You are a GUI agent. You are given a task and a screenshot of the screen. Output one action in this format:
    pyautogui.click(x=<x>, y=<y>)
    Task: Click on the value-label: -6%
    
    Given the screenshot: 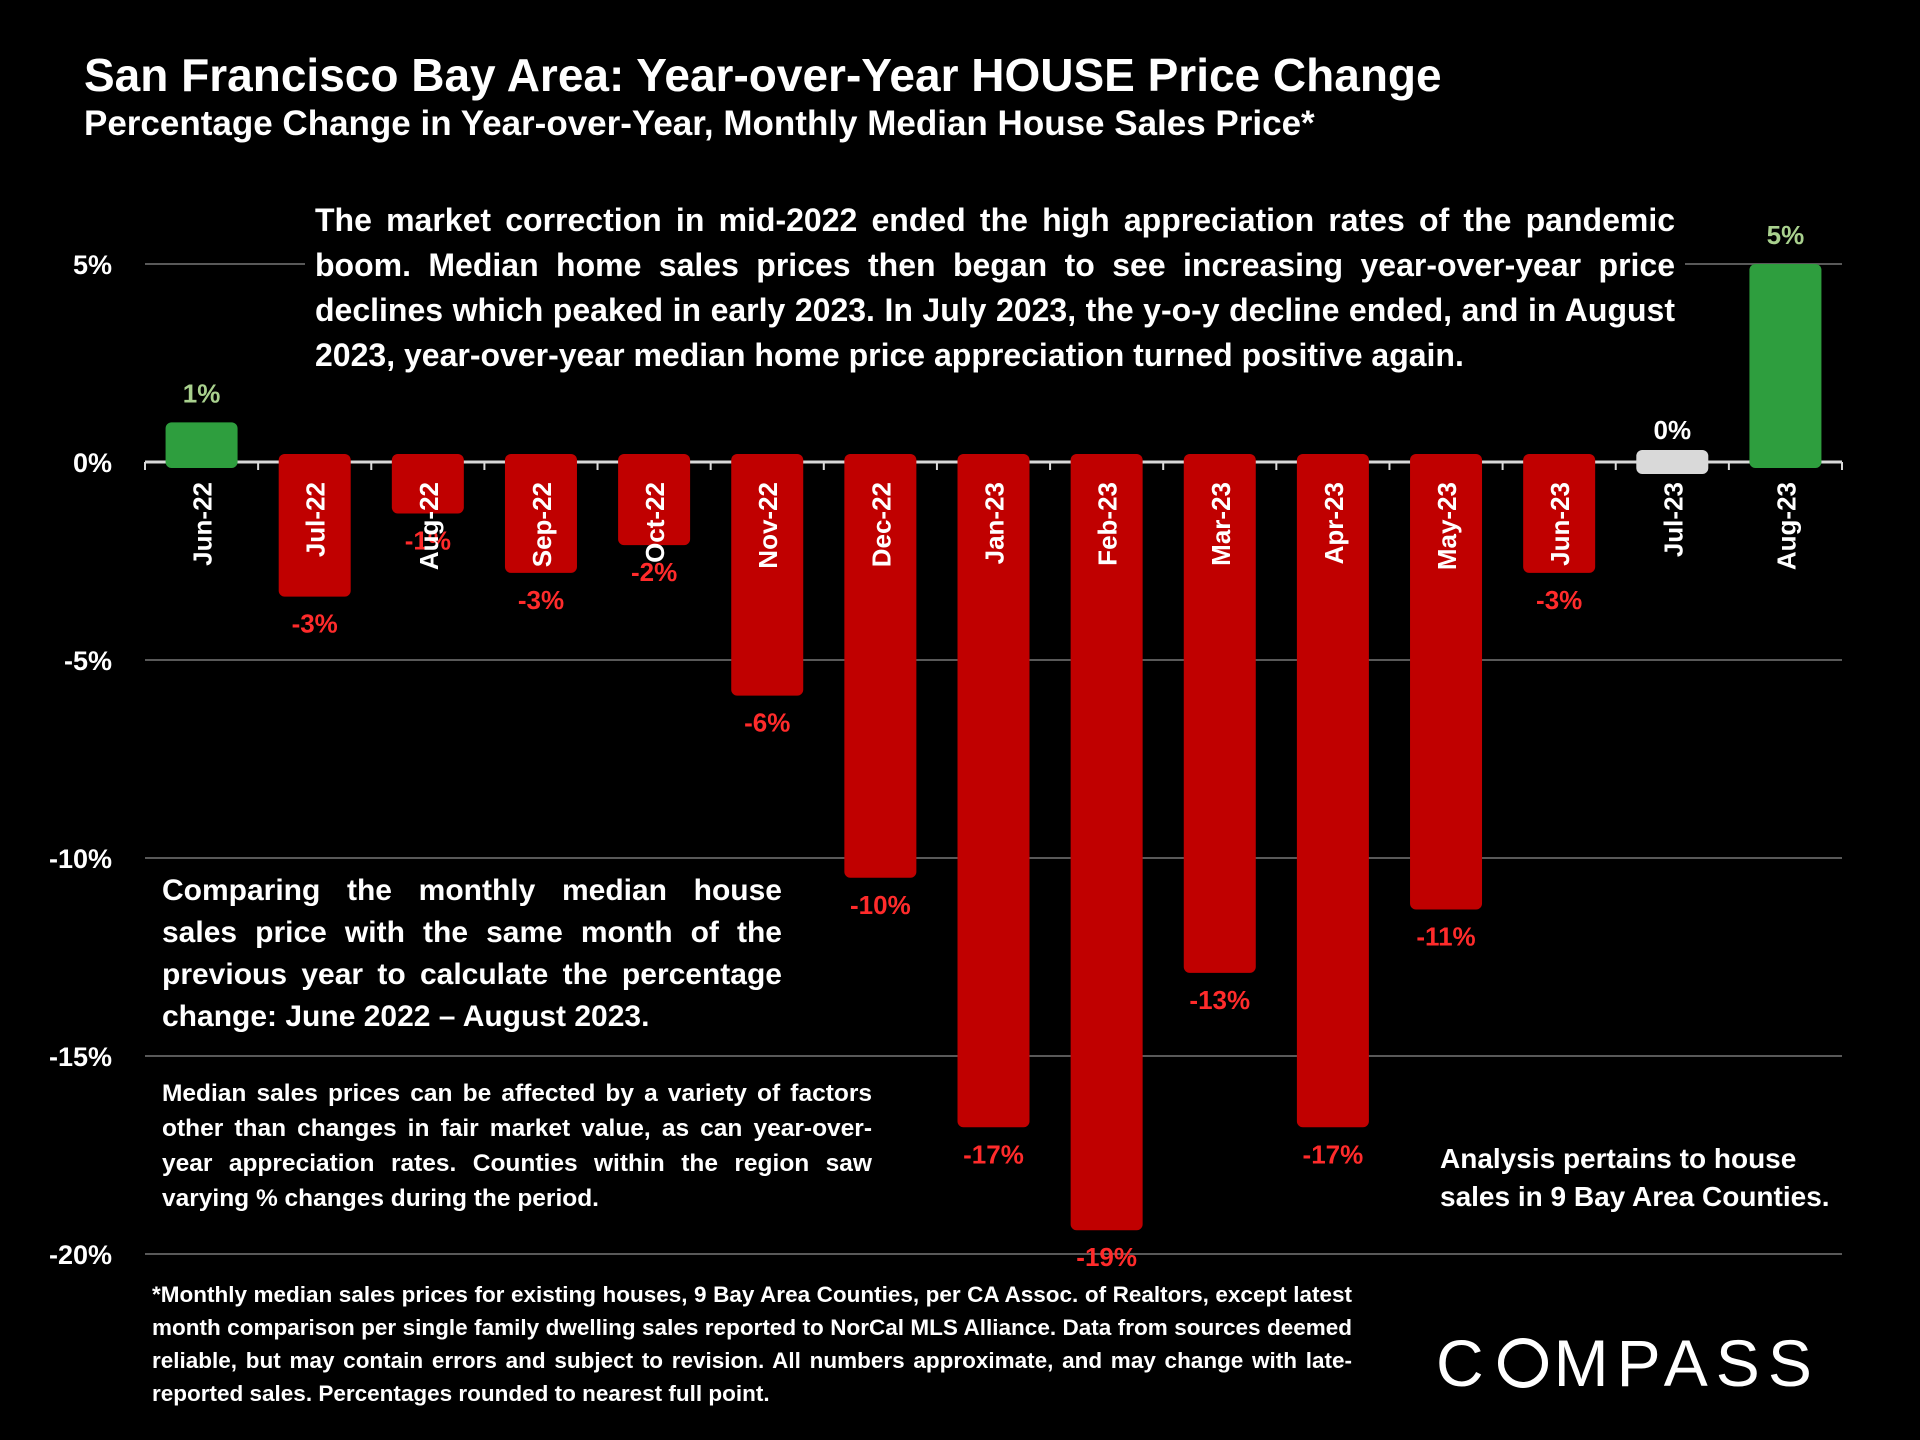 What is the action you would take?
    pyautogui.click(x=767, y=723)
    